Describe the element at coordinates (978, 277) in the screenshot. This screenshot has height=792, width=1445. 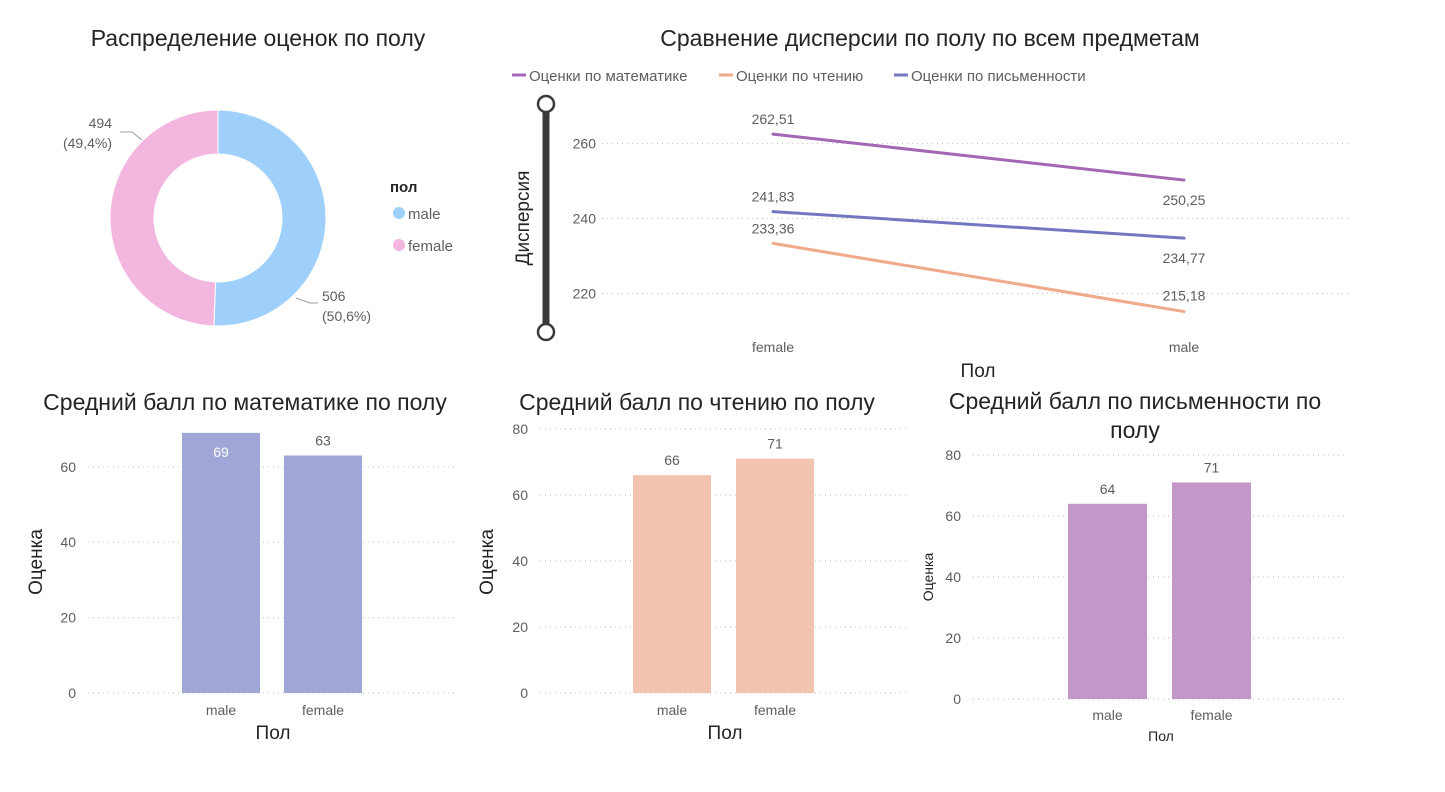
I see `line-series-reading` at that location.